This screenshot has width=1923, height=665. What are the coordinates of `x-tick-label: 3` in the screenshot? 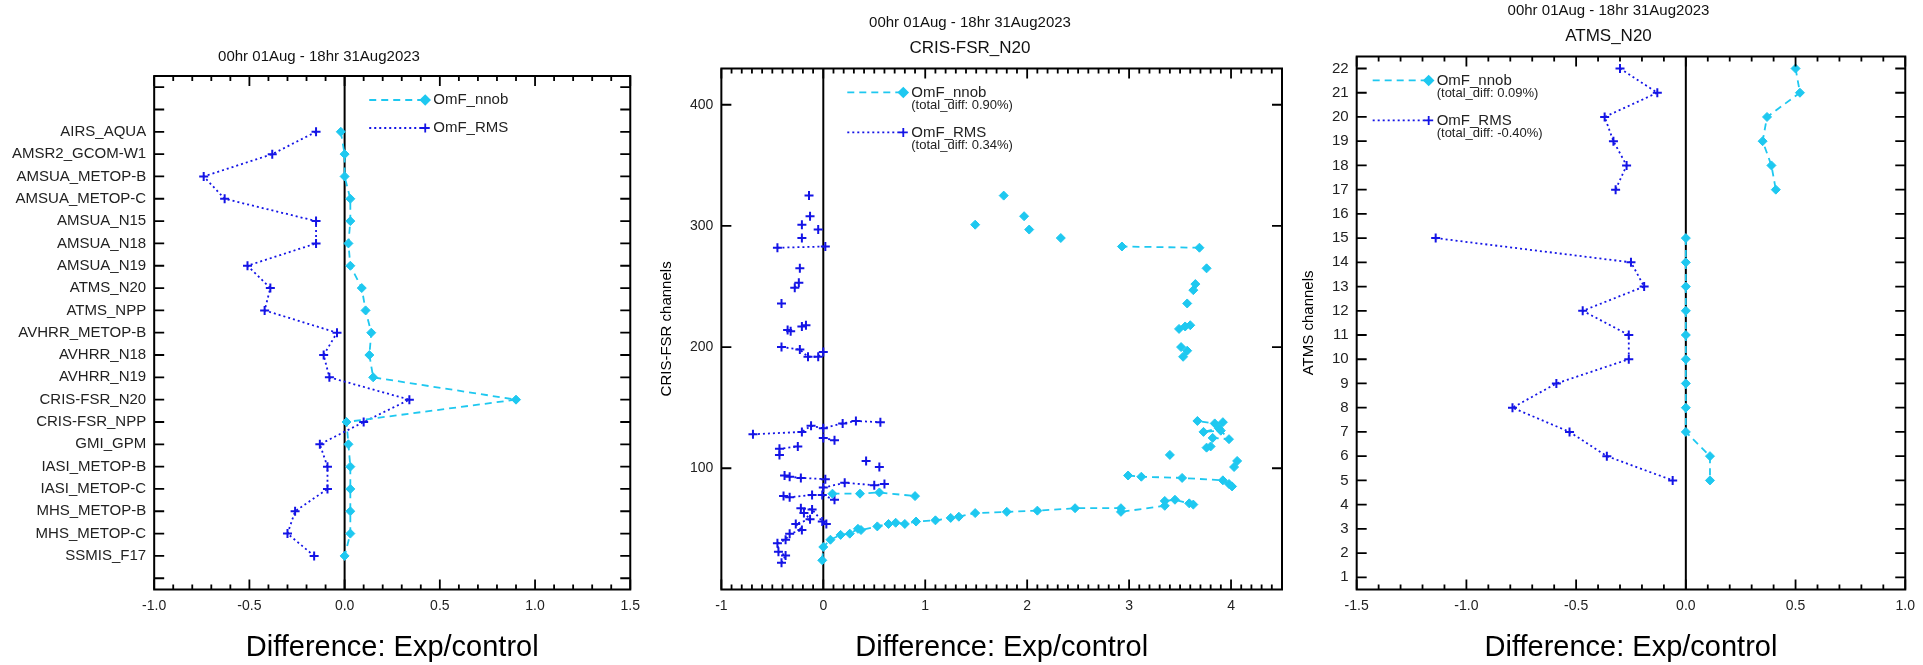 It's located at (1129, 604).